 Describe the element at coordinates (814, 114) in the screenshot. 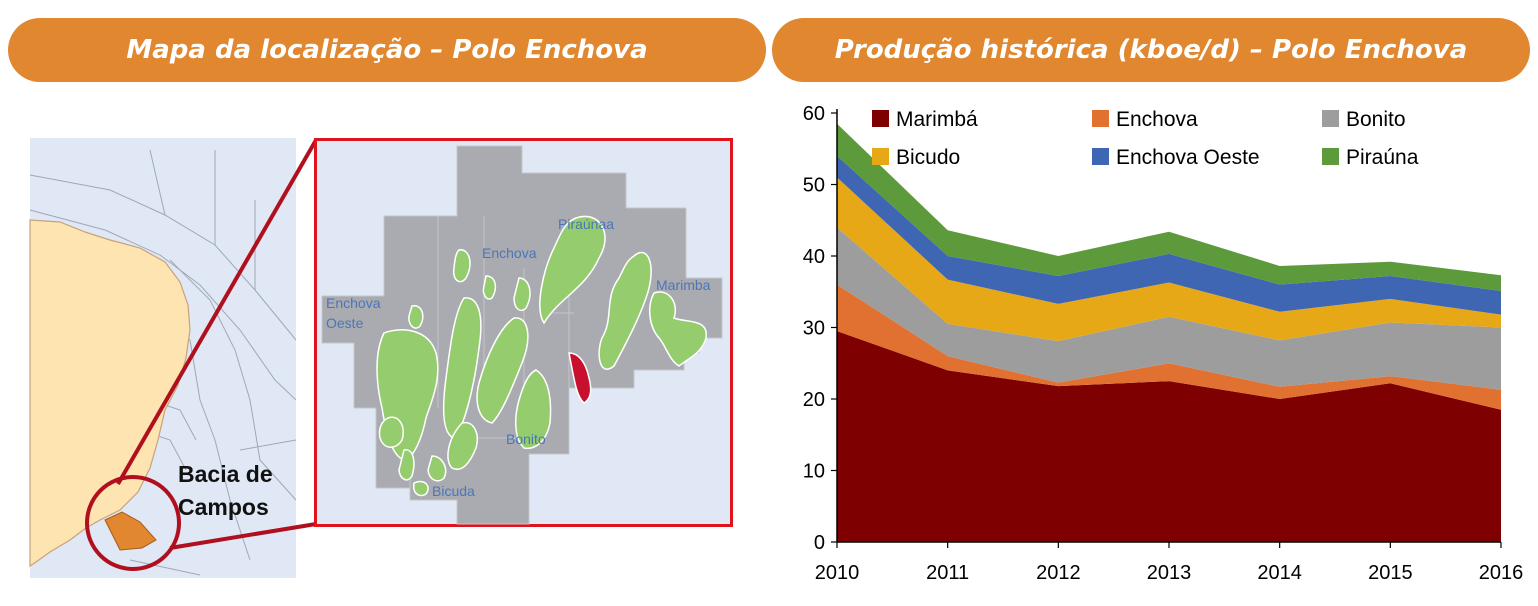

I see `y-tick-label: 60` at that location.